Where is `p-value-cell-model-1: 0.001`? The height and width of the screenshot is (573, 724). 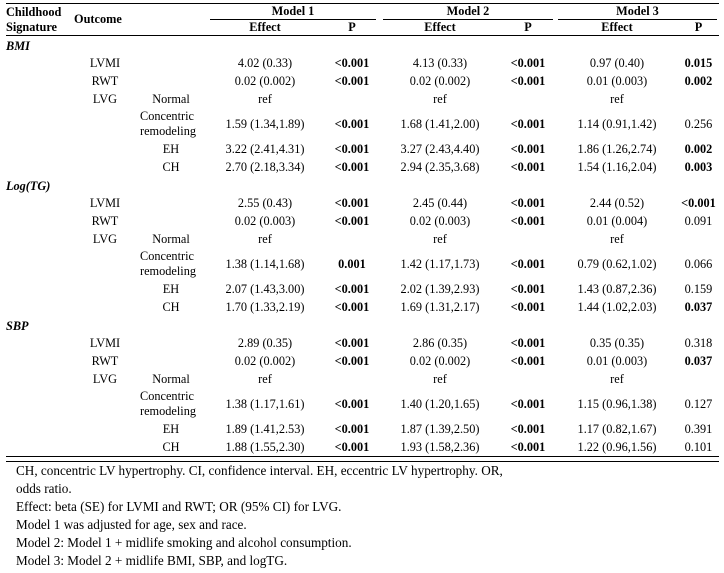
p-value-cell-model-1: 0.001 is located at coordinates (352, 263).